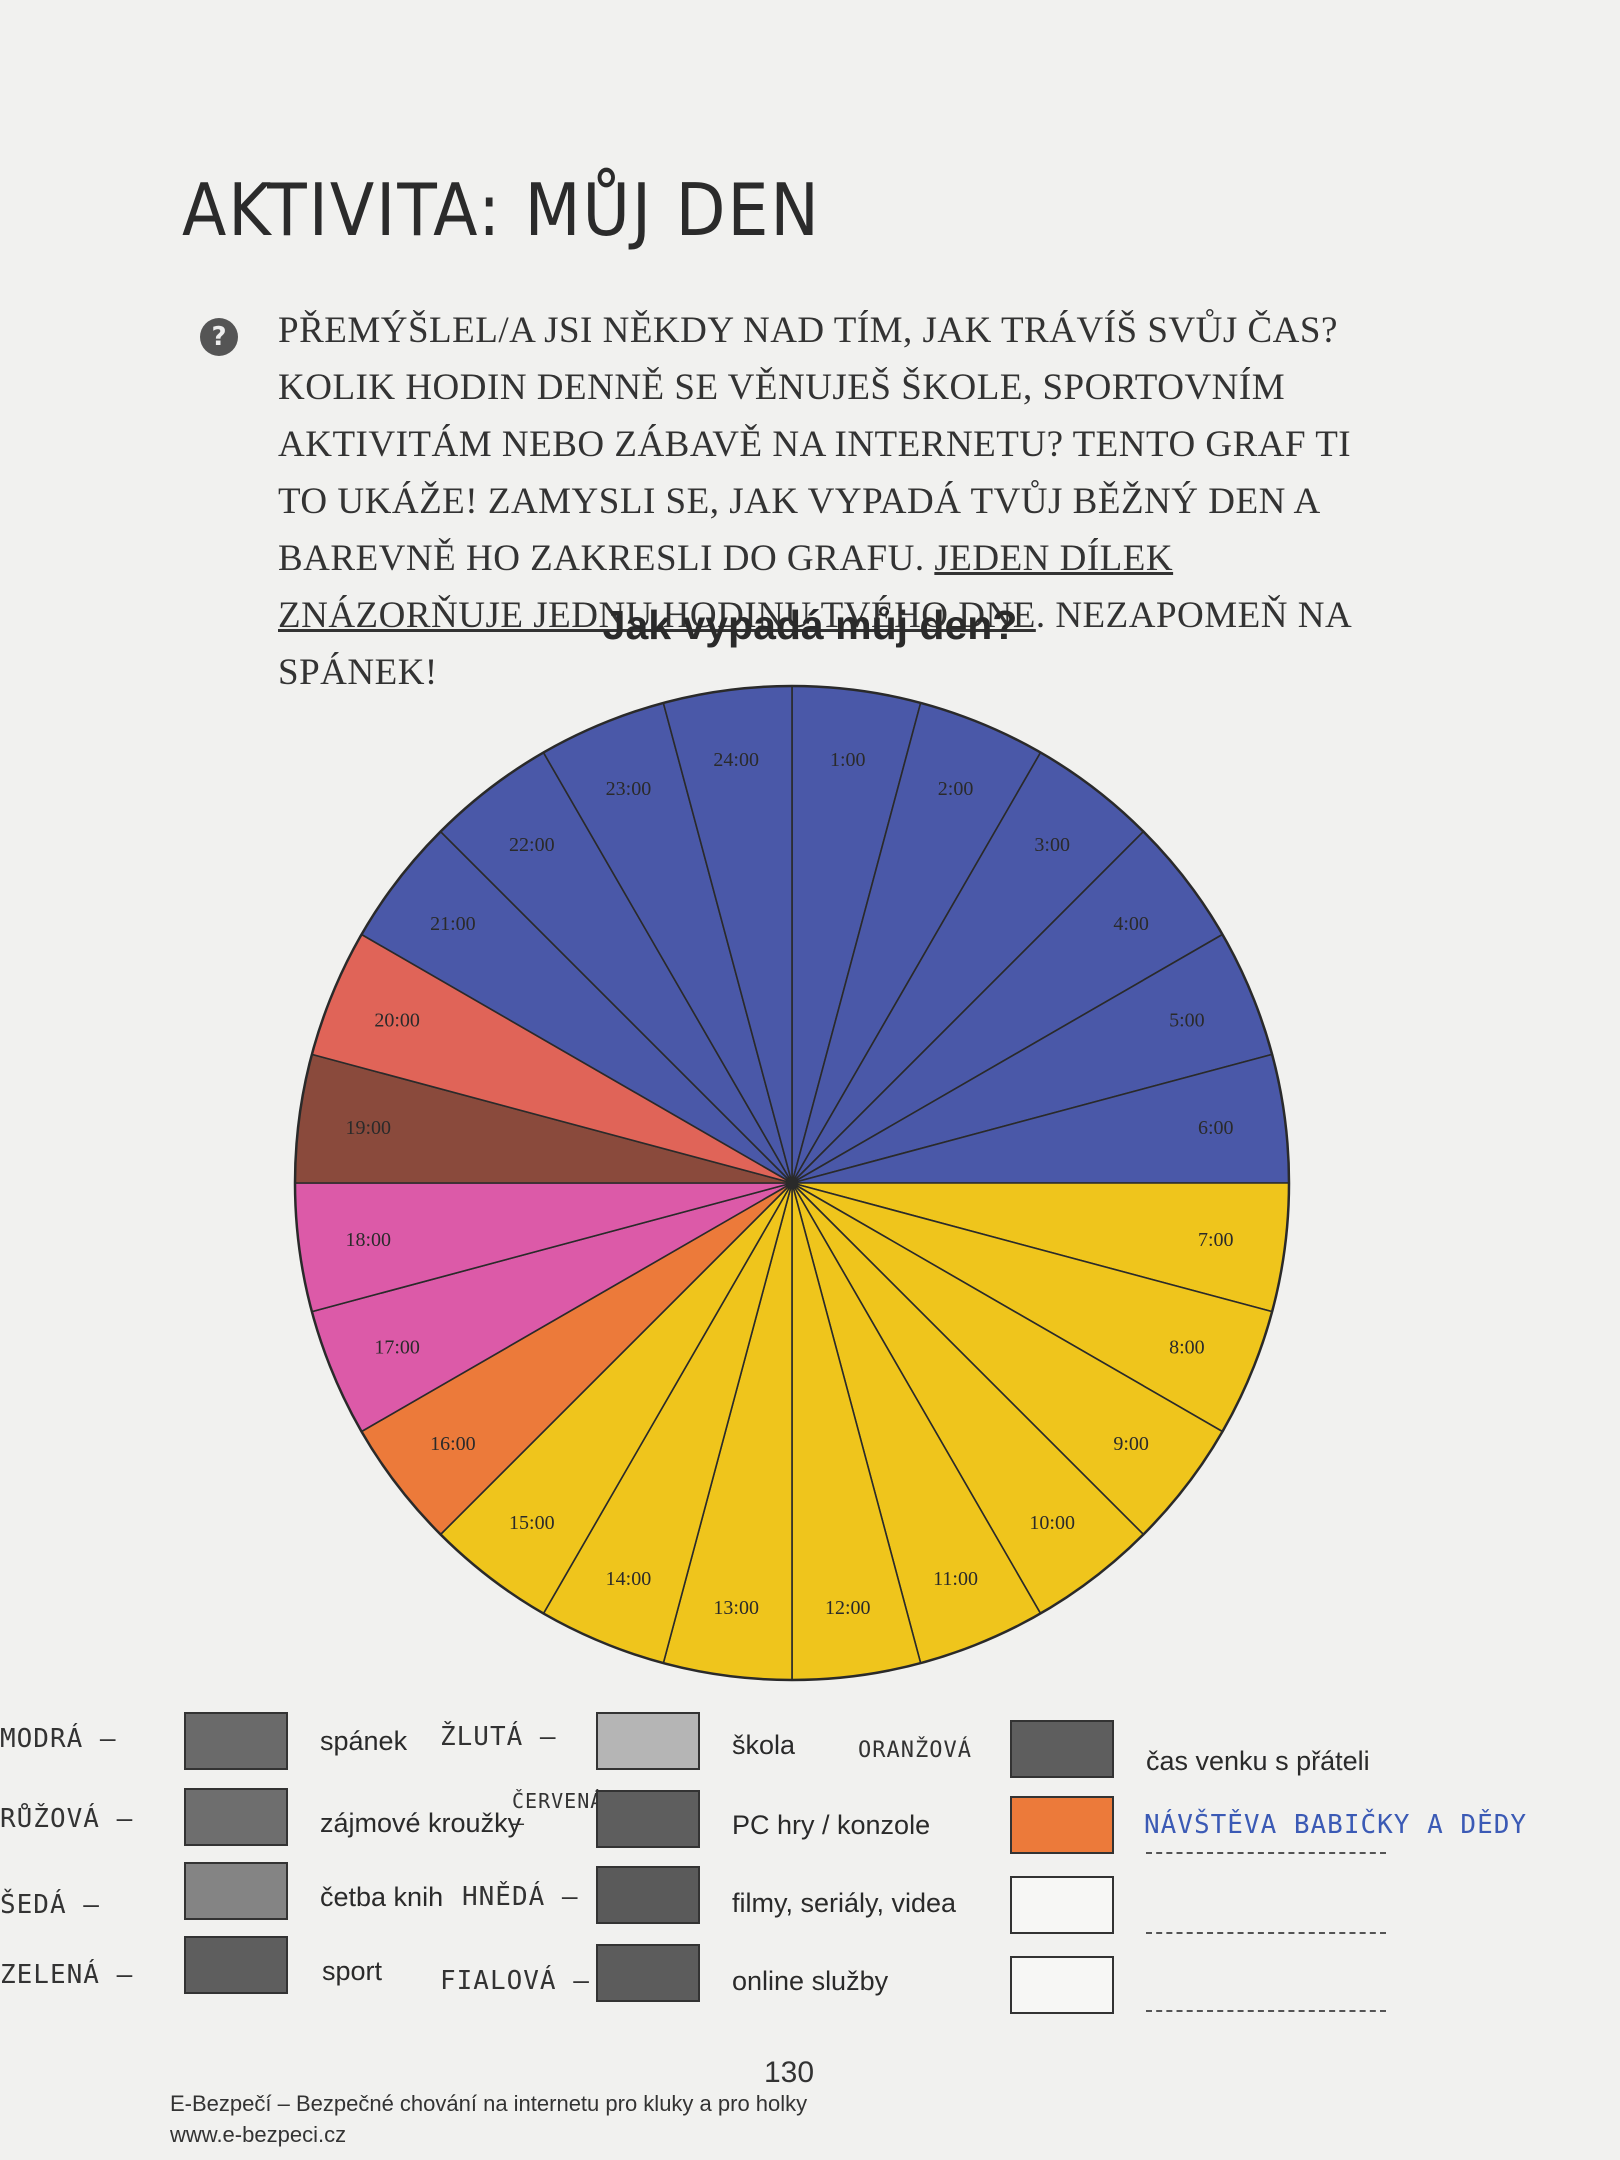 This screenshot has width=1620, height=2160. Describe the element at coordinates (848, 760) in the screenshot. I see `pie-slice-label-1: 1:00` at that location.